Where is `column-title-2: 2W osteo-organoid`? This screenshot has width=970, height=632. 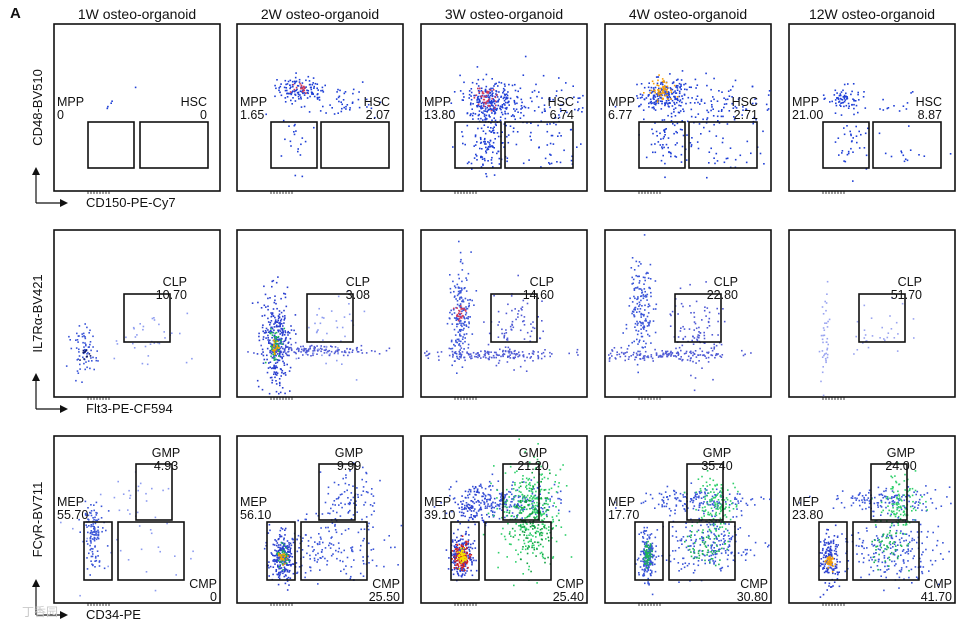 column-title-2: 2W osteo-organoid is located at coordinates (320, 14).